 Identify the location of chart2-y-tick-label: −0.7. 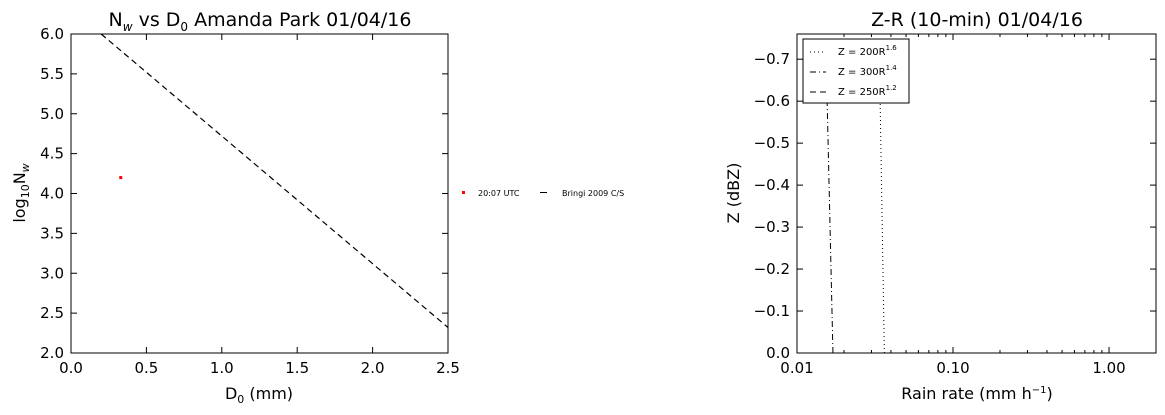
(772, 59).